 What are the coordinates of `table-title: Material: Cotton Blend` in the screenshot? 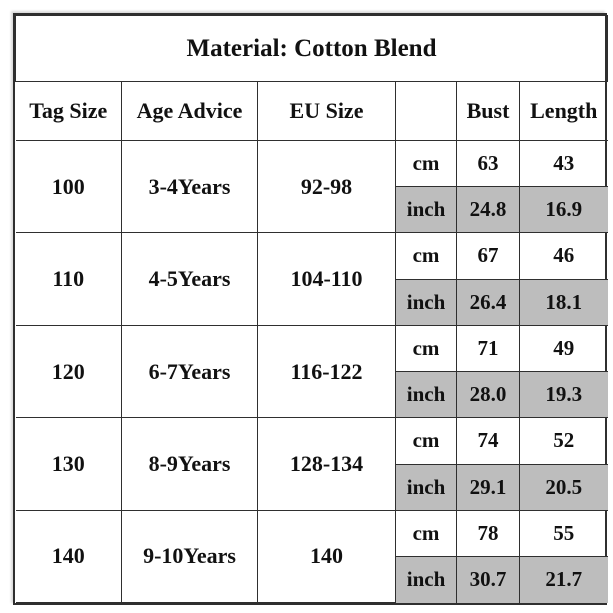 It's located at (311, 48).